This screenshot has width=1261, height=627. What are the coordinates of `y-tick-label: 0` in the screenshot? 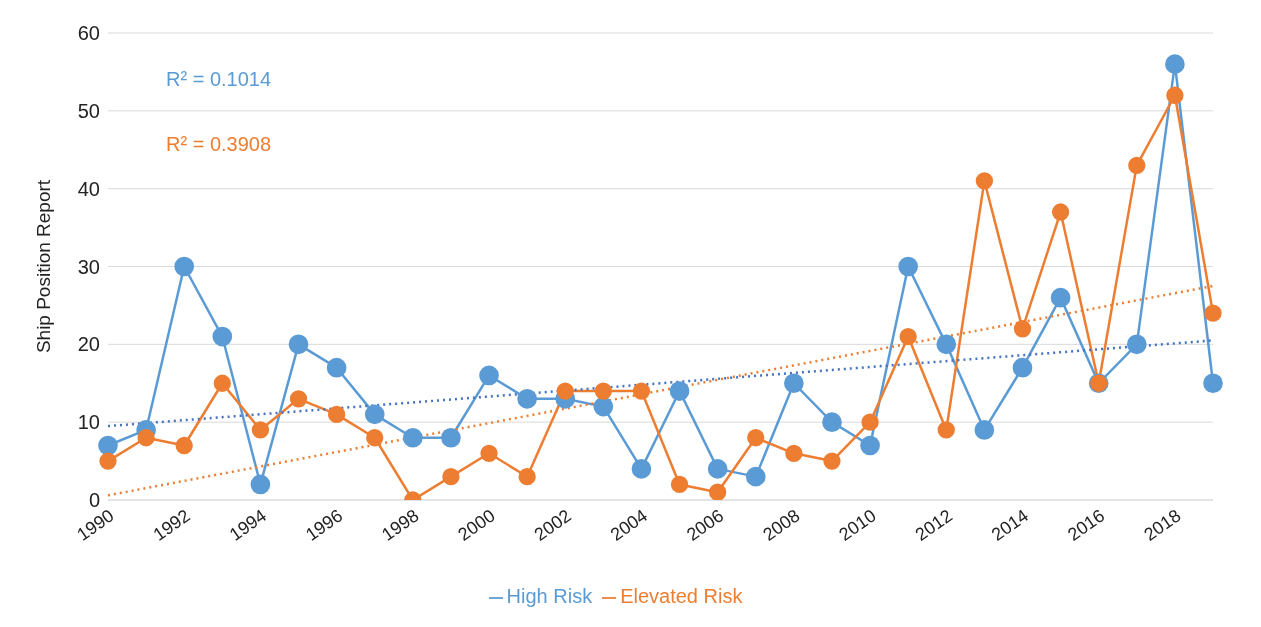 It's located at (94, 500).